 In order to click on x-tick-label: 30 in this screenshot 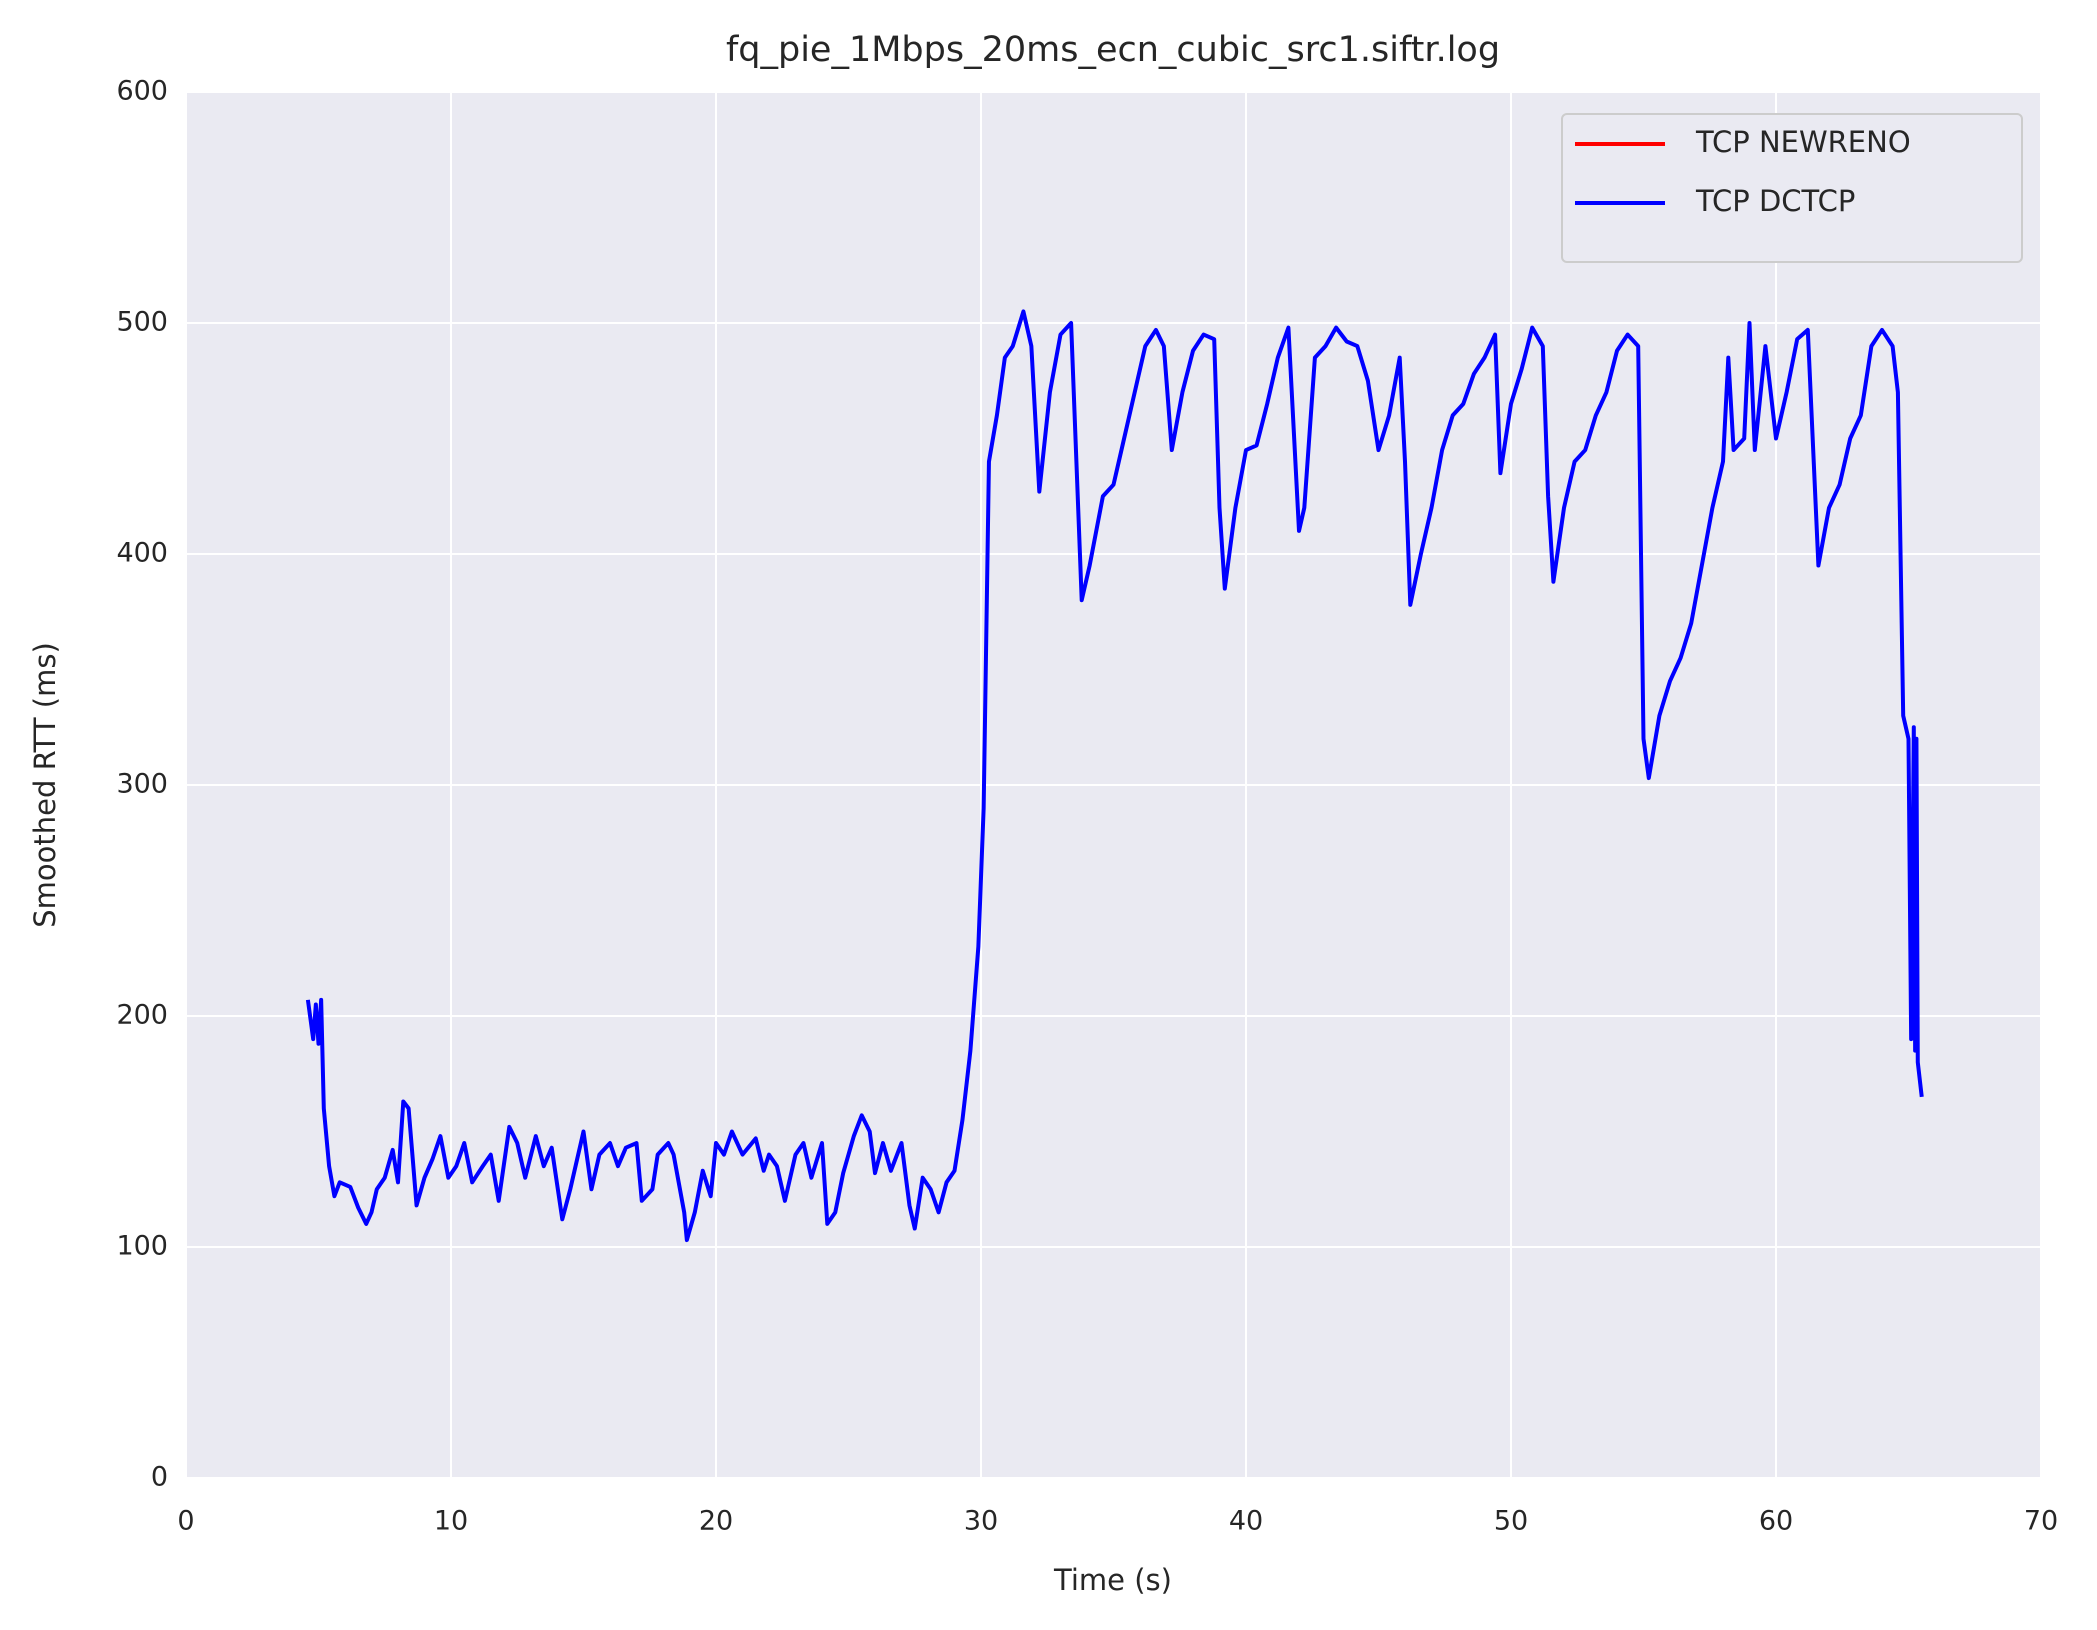, I will do `click(981, 1521)`.